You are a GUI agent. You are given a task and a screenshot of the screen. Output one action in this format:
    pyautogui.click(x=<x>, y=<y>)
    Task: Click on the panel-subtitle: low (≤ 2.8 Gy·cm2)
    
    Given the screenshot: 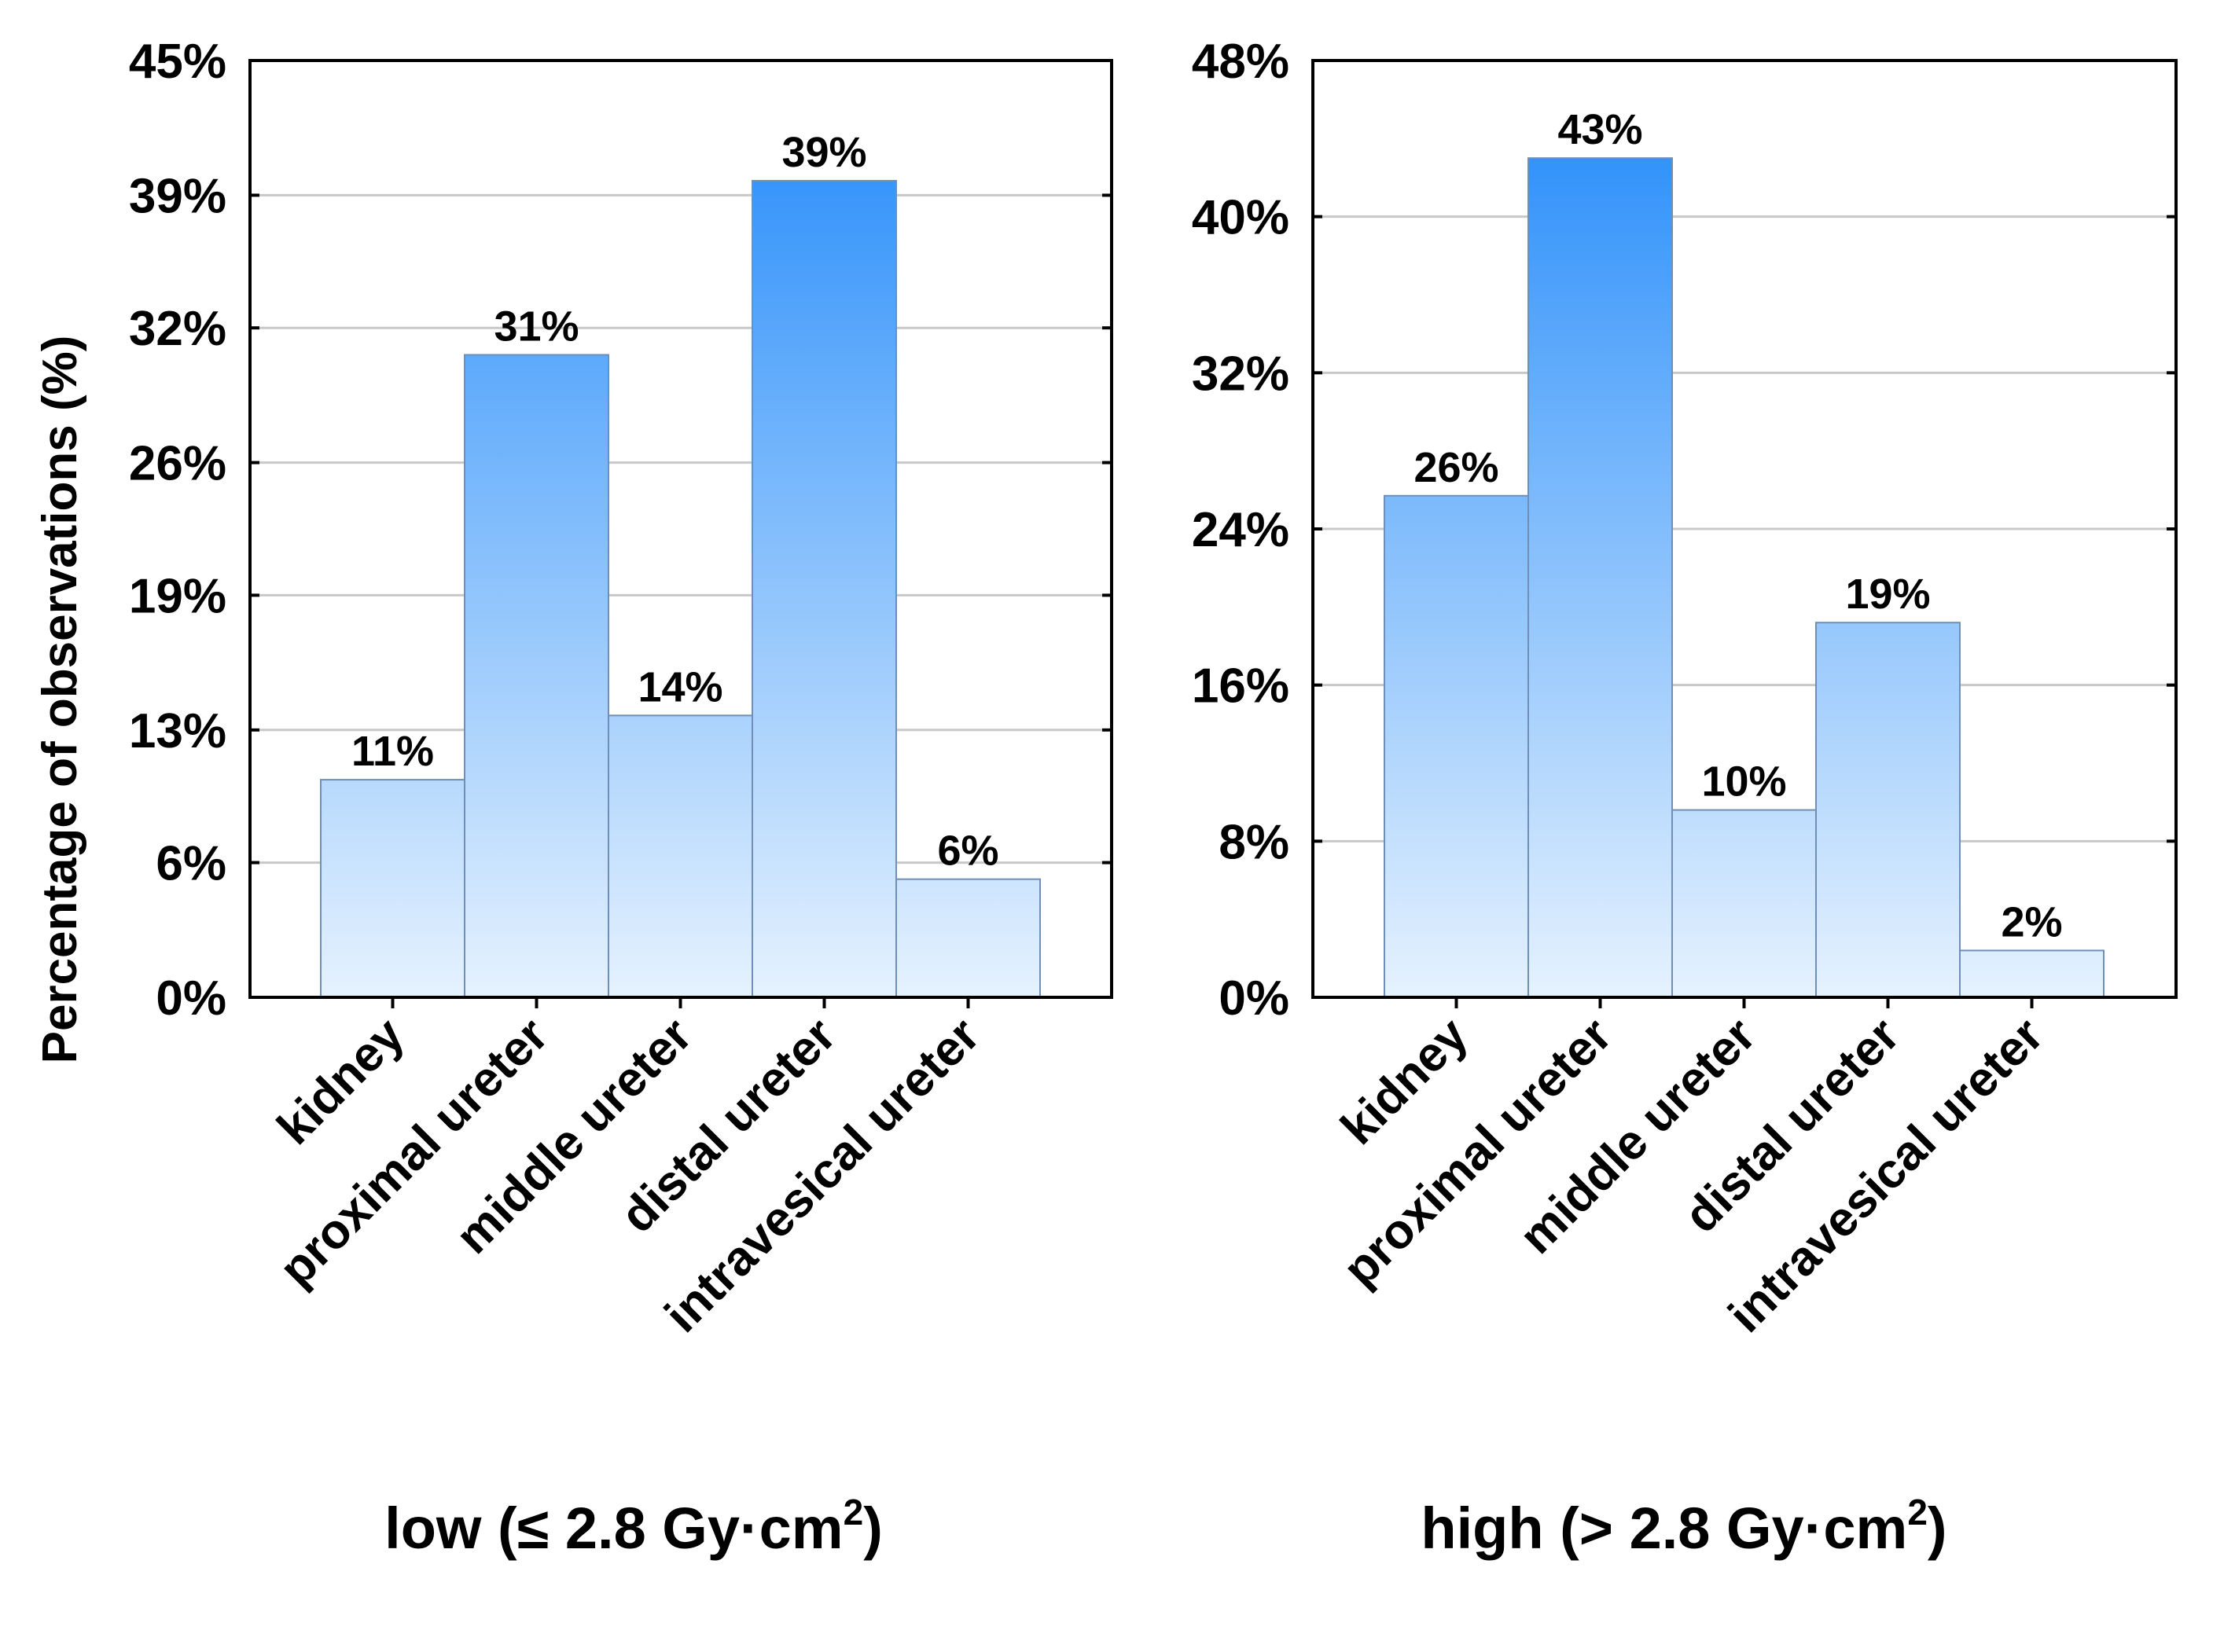 What is the action you would take?
    pyautogui.click(x=633, y=1526)
    